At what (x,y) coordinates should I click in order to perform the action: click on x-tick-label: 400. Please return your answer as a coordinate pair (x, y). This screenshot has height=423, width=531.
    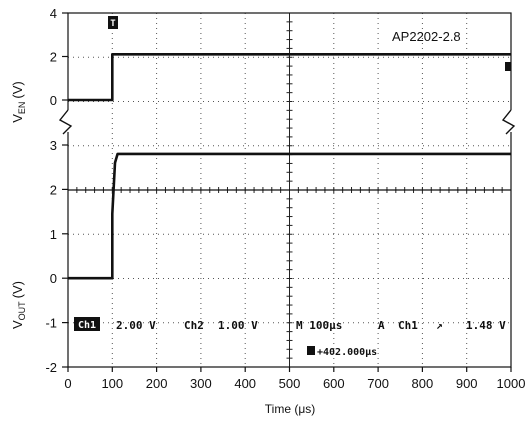
    Looking at the image, I should click on (245, 383).